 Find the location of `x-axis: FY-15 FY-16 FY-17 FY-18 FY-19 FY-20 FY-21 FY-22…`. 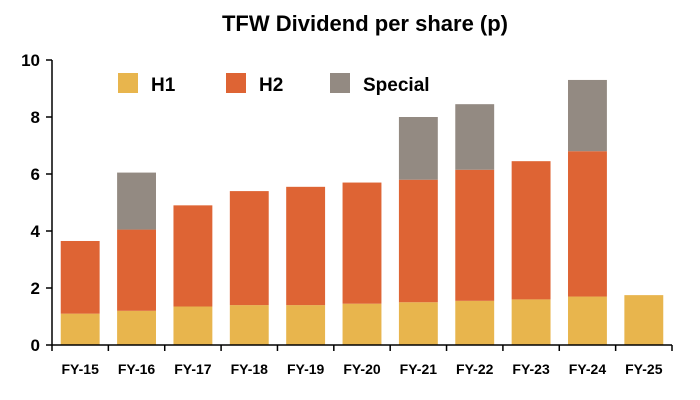

x-axis: FY-15 FY-16 FY-17 FY-18 FY-19 FY-20 FY-21 FY-22… is located at coordinates (362, 360).